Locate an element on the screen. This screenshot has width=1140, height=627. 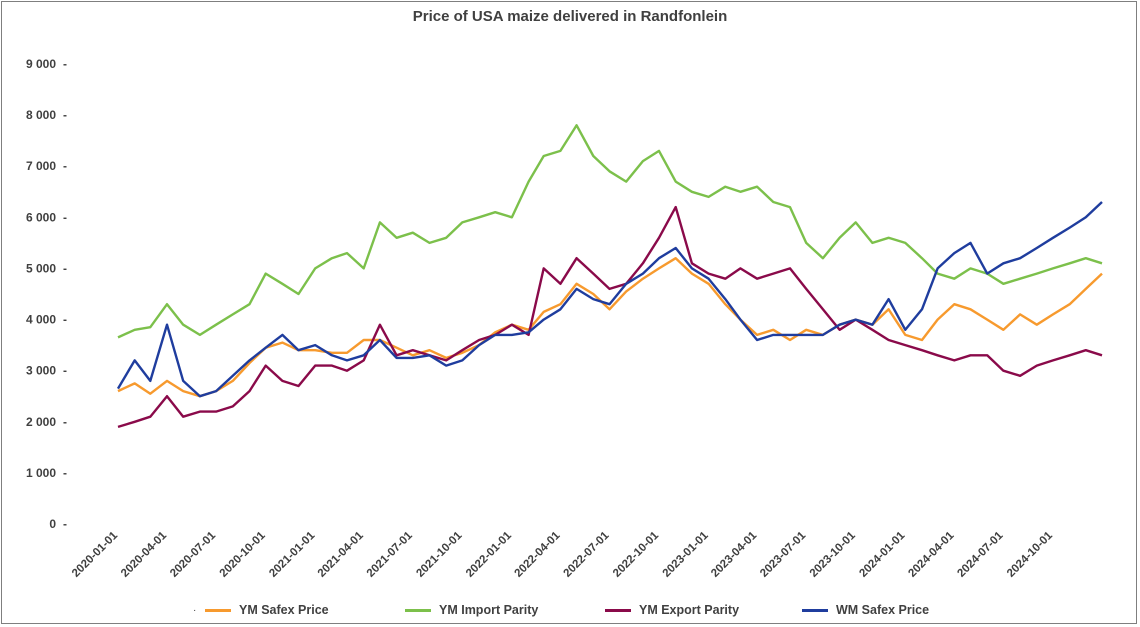
x-tick-label: 2021-10-01 is located at coordinates (439, 554).